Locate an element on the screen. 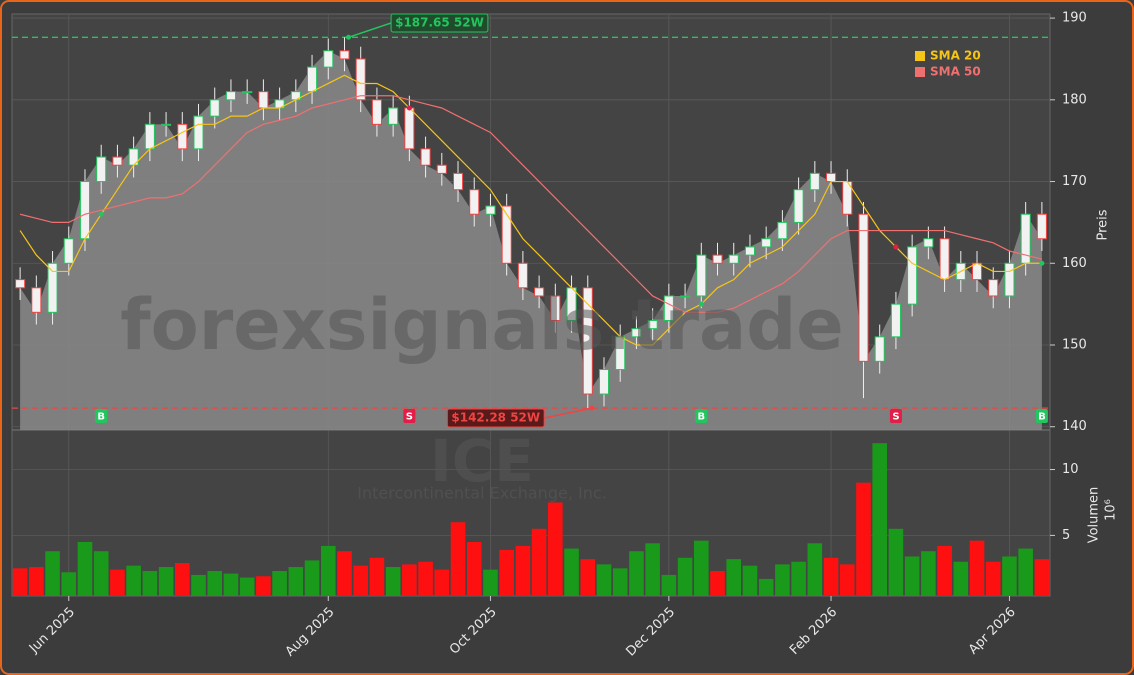 The image size is (1134, 675). volume-axis-label: Volumen is located at coordinates (1094, 515).